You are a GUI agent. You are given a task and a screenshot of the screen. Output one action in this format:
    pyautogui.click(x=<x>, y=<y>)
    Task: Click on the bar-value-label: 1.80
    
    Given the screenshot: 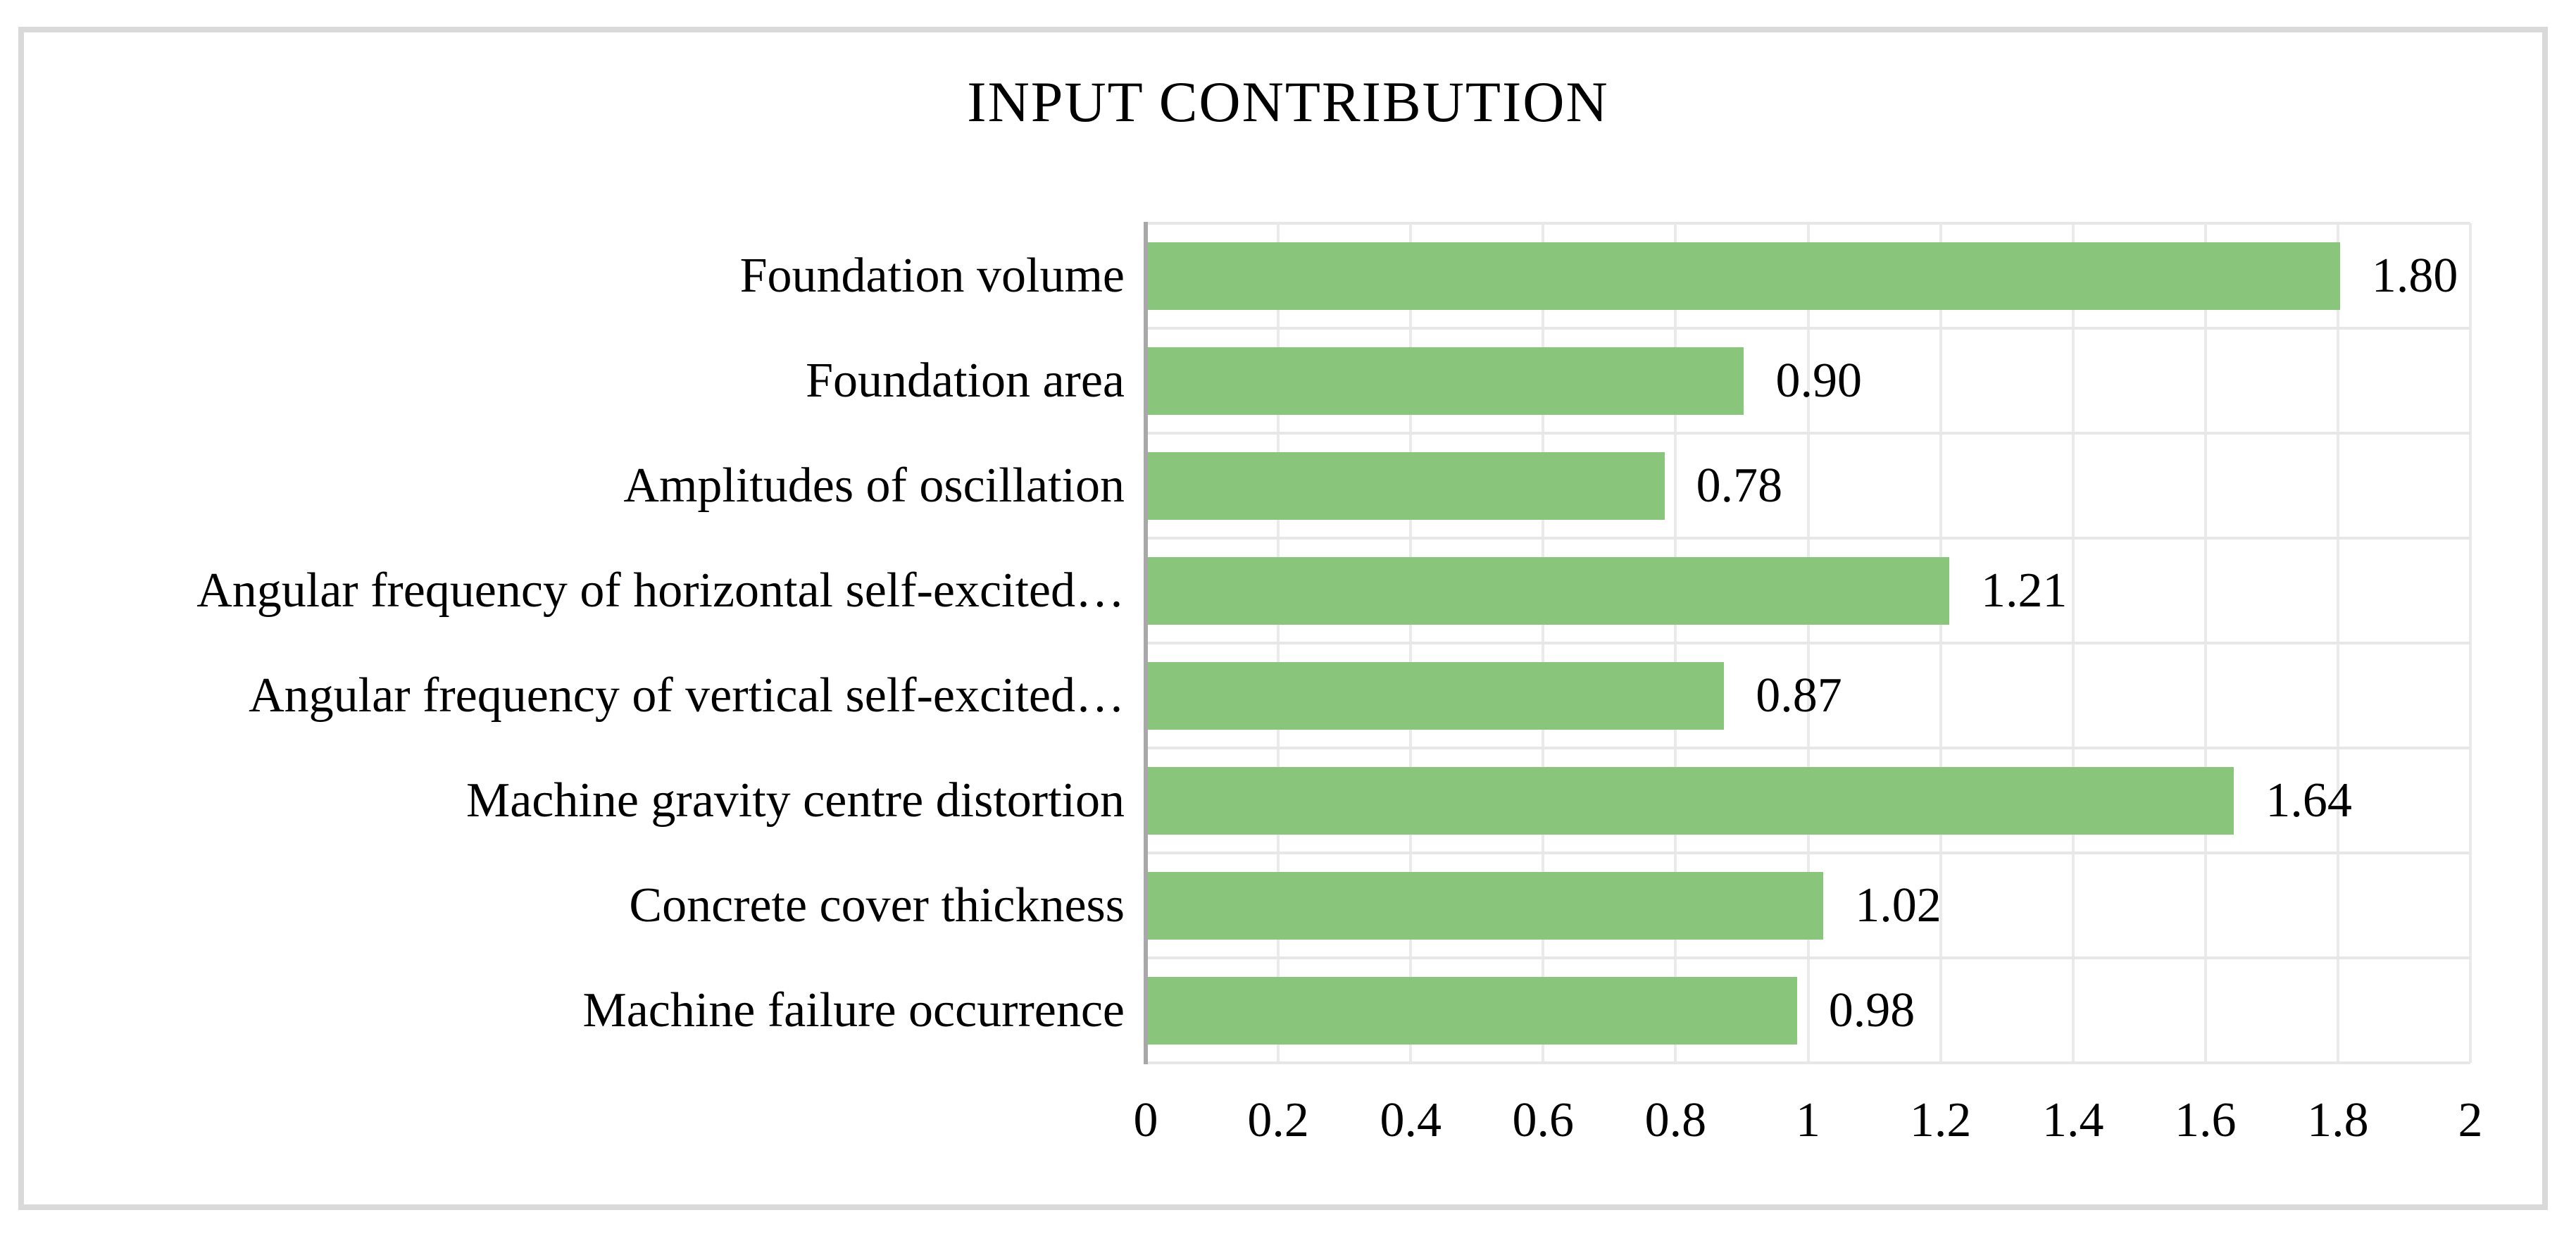 What is the action you would take?
    pyautogui.click(x=2414, y=275)
    